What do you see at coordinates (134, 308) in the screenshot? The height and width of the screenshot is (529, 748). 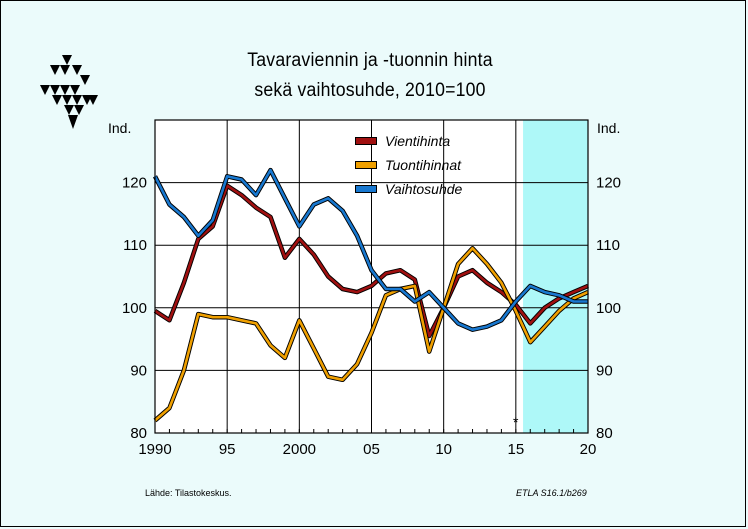 I see `y-tick-label-left: 100` at bounding box center [134, 308].